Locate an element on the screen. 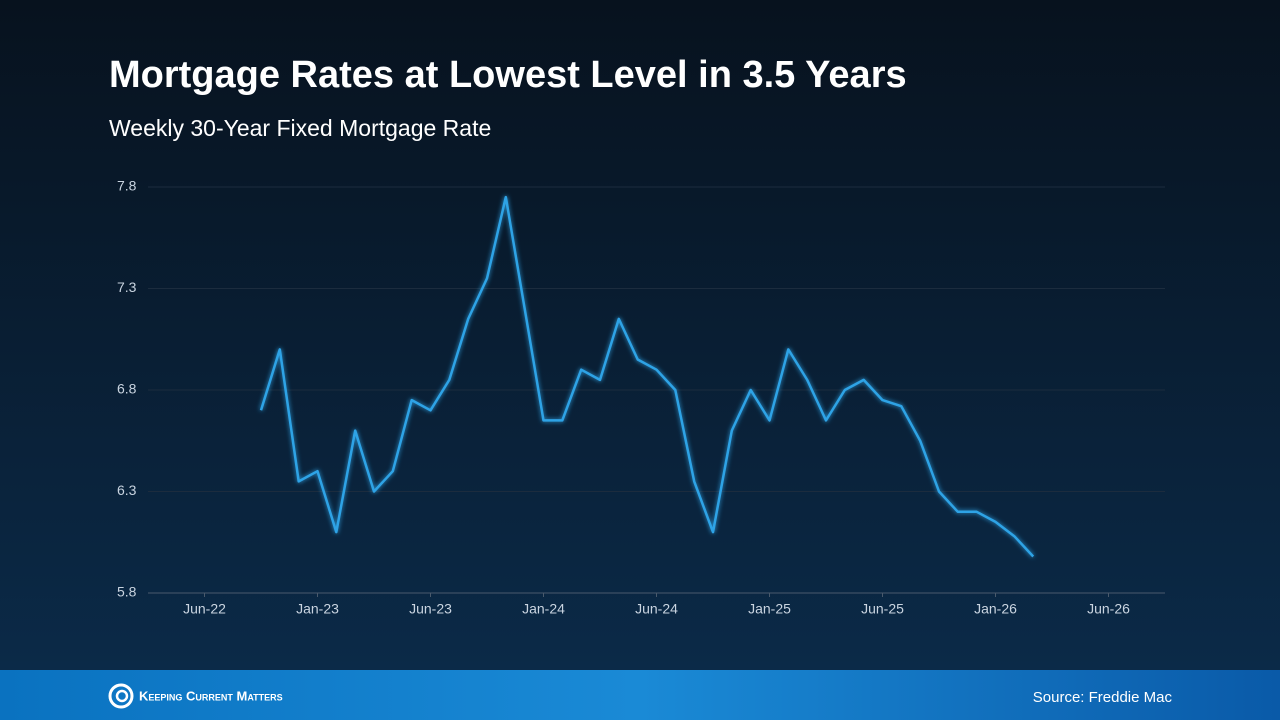 Image resolution: width=1280 pixels, height=720 pixels. x-tick-label: Jan-26 is located at coordinates (995, 609).